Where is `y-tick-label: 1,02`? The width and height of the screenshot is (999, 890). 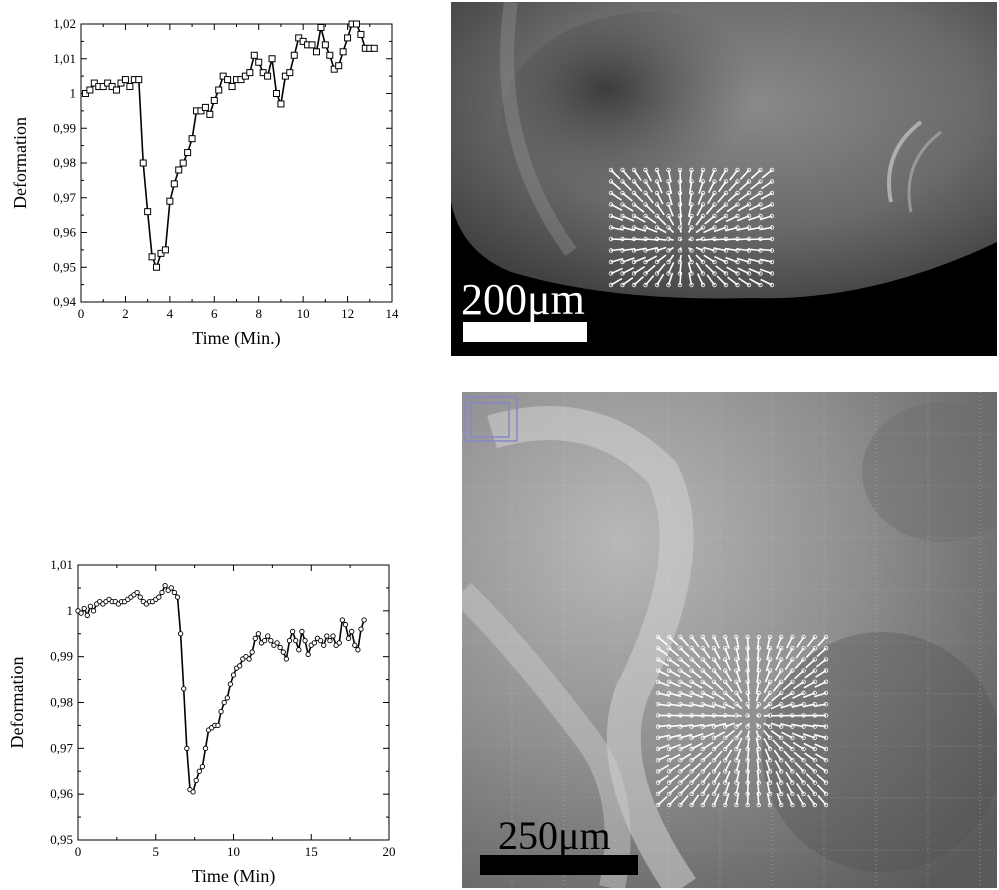
y-tick-label: 1,02 is located at coordinates (64, 23).